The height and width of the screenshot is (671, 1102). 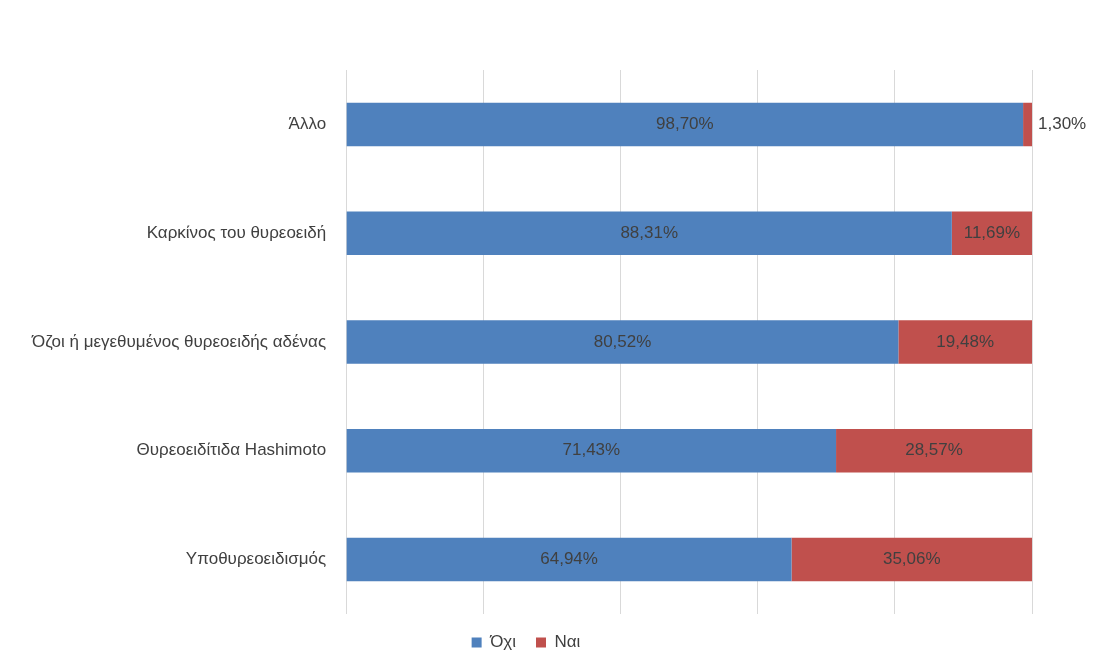 What do you see at coordinates (236, 232) in the screenshot?
I see `y-tick-label: Καρκίνος του θυρεοειδή` at bounding box center [236, 232].